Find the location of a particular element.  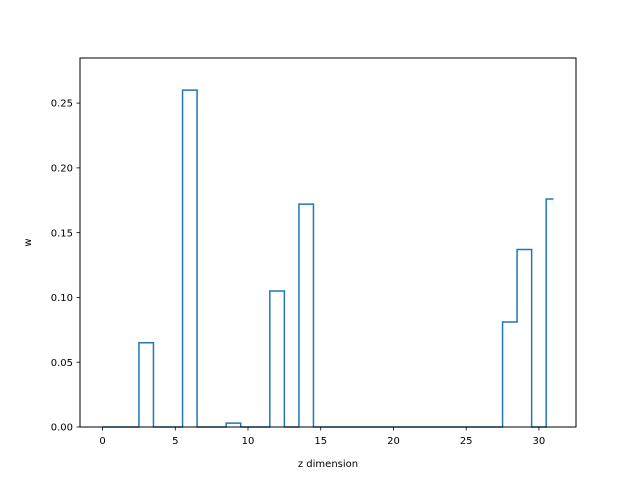

x-tick-label: 20 is located at coordinates (393, 441).